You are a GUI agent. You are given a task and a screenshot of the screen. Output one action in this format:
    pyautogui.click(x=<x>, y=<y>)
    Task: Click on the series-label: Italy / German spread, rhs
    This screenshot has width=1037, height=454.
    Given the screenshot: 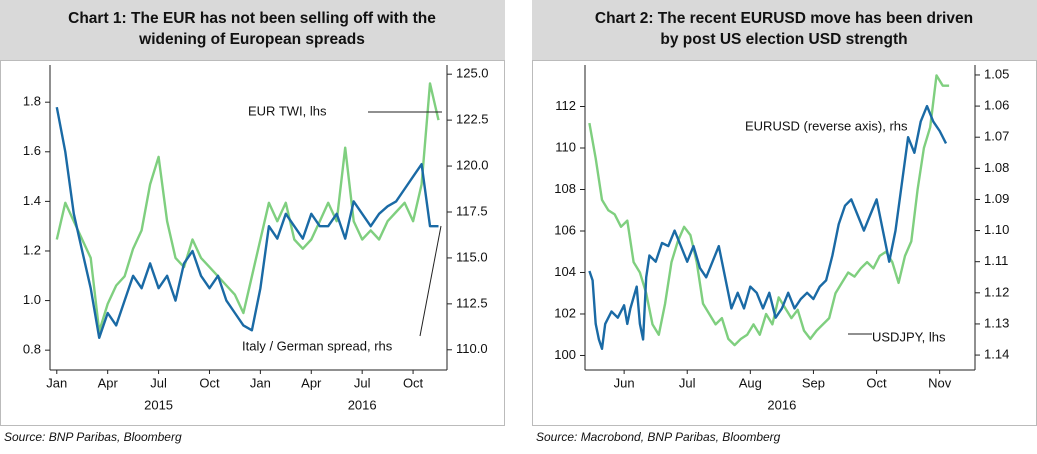 What is the action you would take?
    pyautogui.click(x=317, y=345)
    